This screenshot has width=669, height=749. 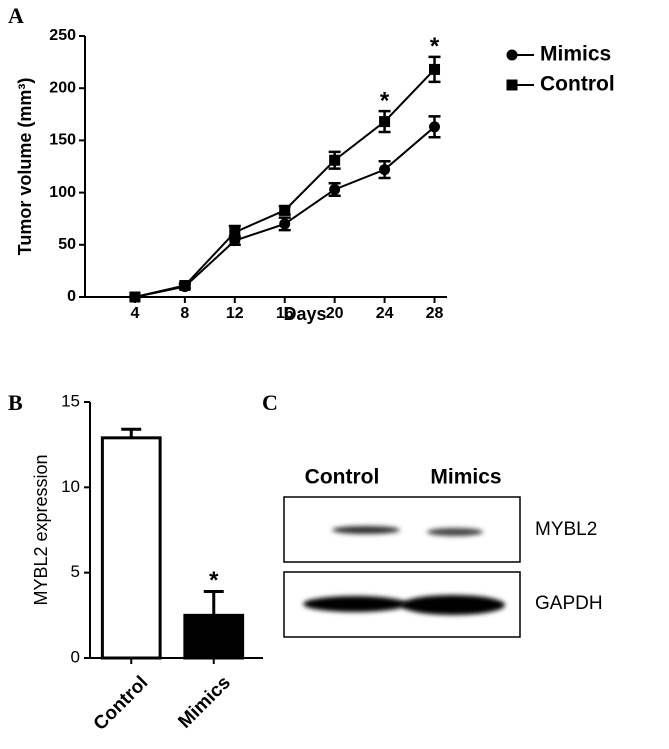 I want to click on panel-label: A, so click(x=16, y=15).